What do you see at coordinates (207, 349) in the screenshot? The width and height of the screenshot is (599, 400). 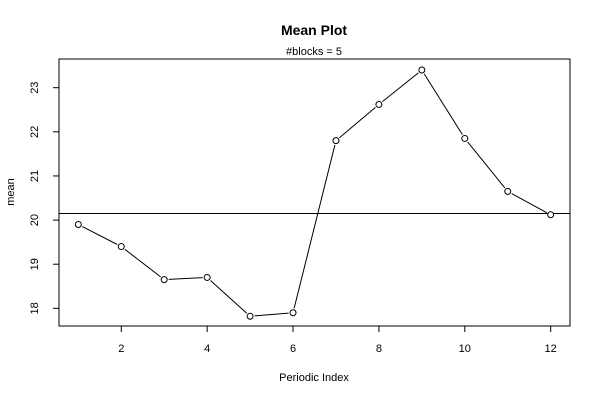 I see `x-tick-label: 4` at bounding box center [207, 349].